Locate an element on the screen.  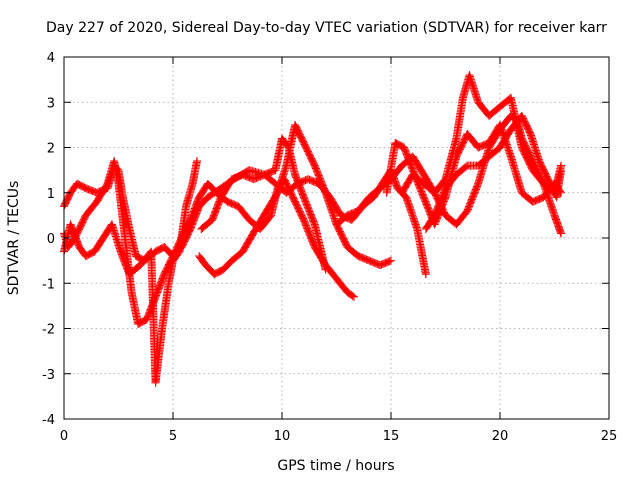
x-tick-label: 10 is located at coordinates (282, 436).